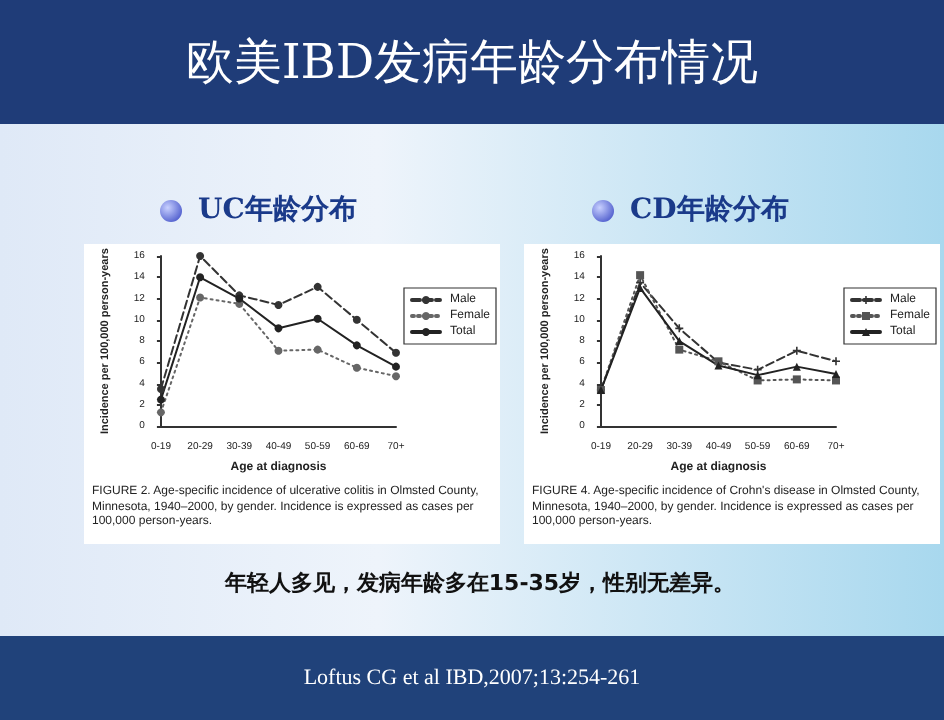 This screenshot has height=720, width=944. What do you see at coordinates (277, 210) in the screenshot?
I see `chart-title: UC年龄分布` at bounding box center [277, 210].